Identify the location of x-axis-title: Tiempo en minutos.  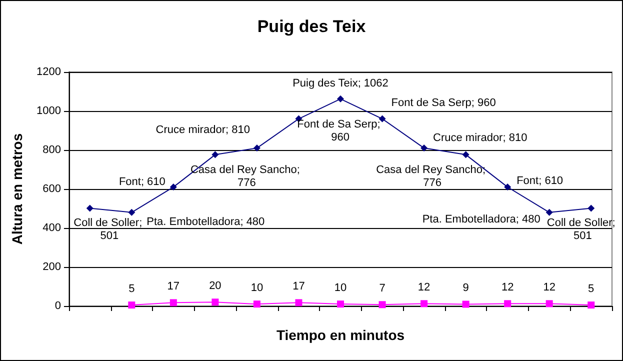
(340, 335).